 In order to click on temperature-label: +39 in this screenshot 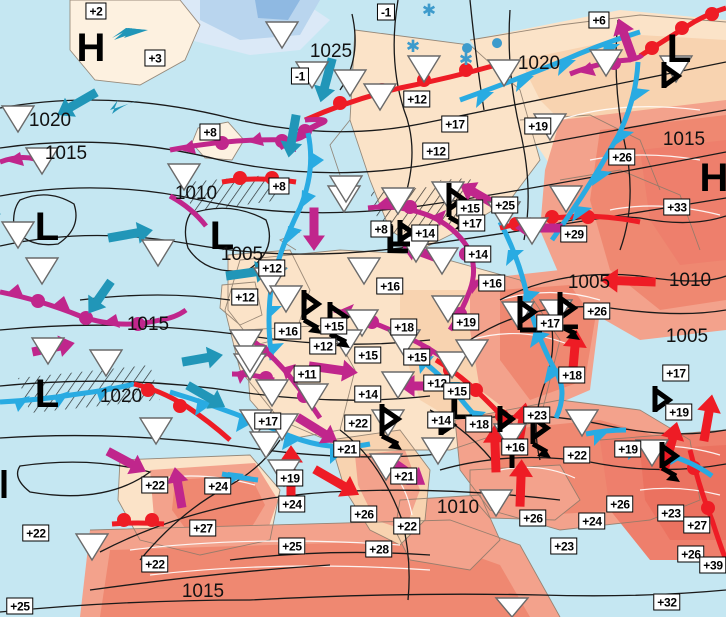, I will do `click(712, 565)`.